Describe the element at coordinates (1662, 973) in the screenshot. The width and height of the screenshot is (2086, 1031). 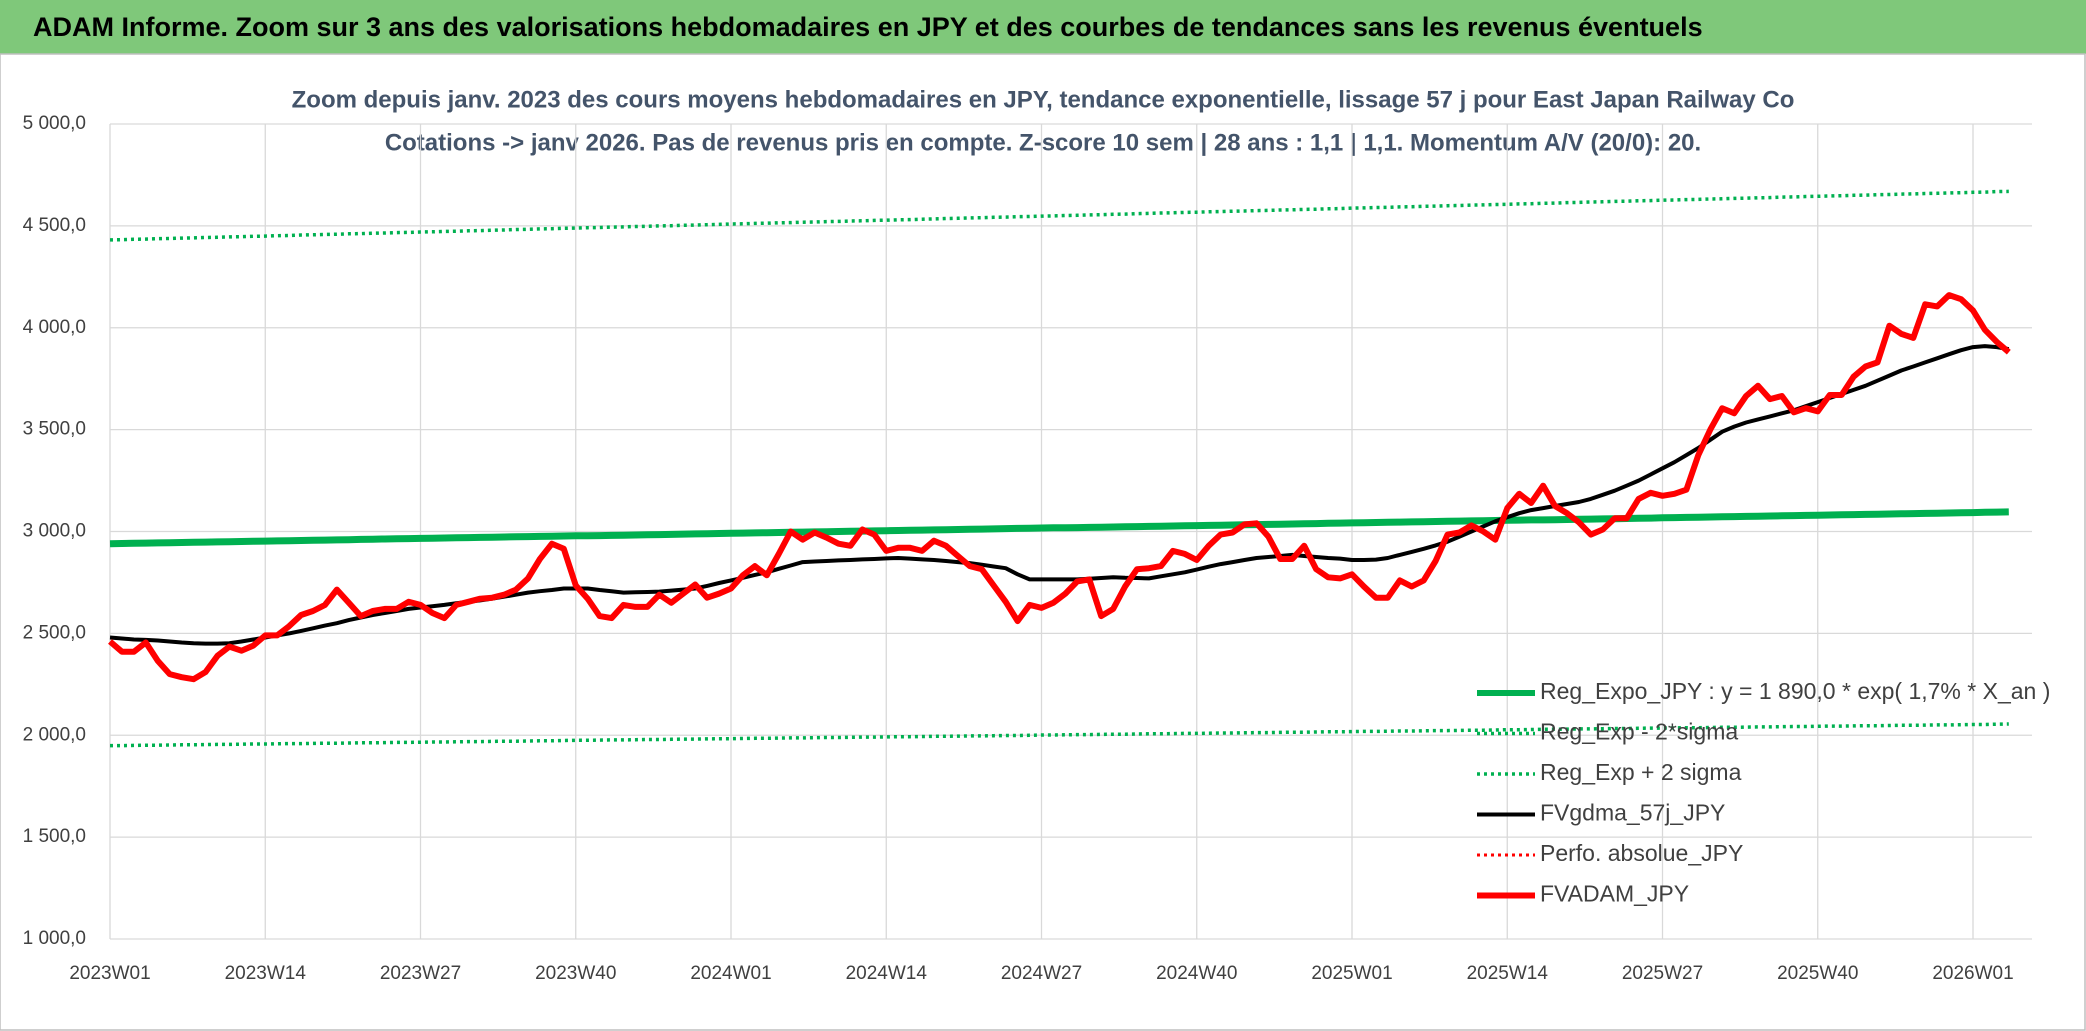
I see `x-tick-label: 2025W27` at that location.